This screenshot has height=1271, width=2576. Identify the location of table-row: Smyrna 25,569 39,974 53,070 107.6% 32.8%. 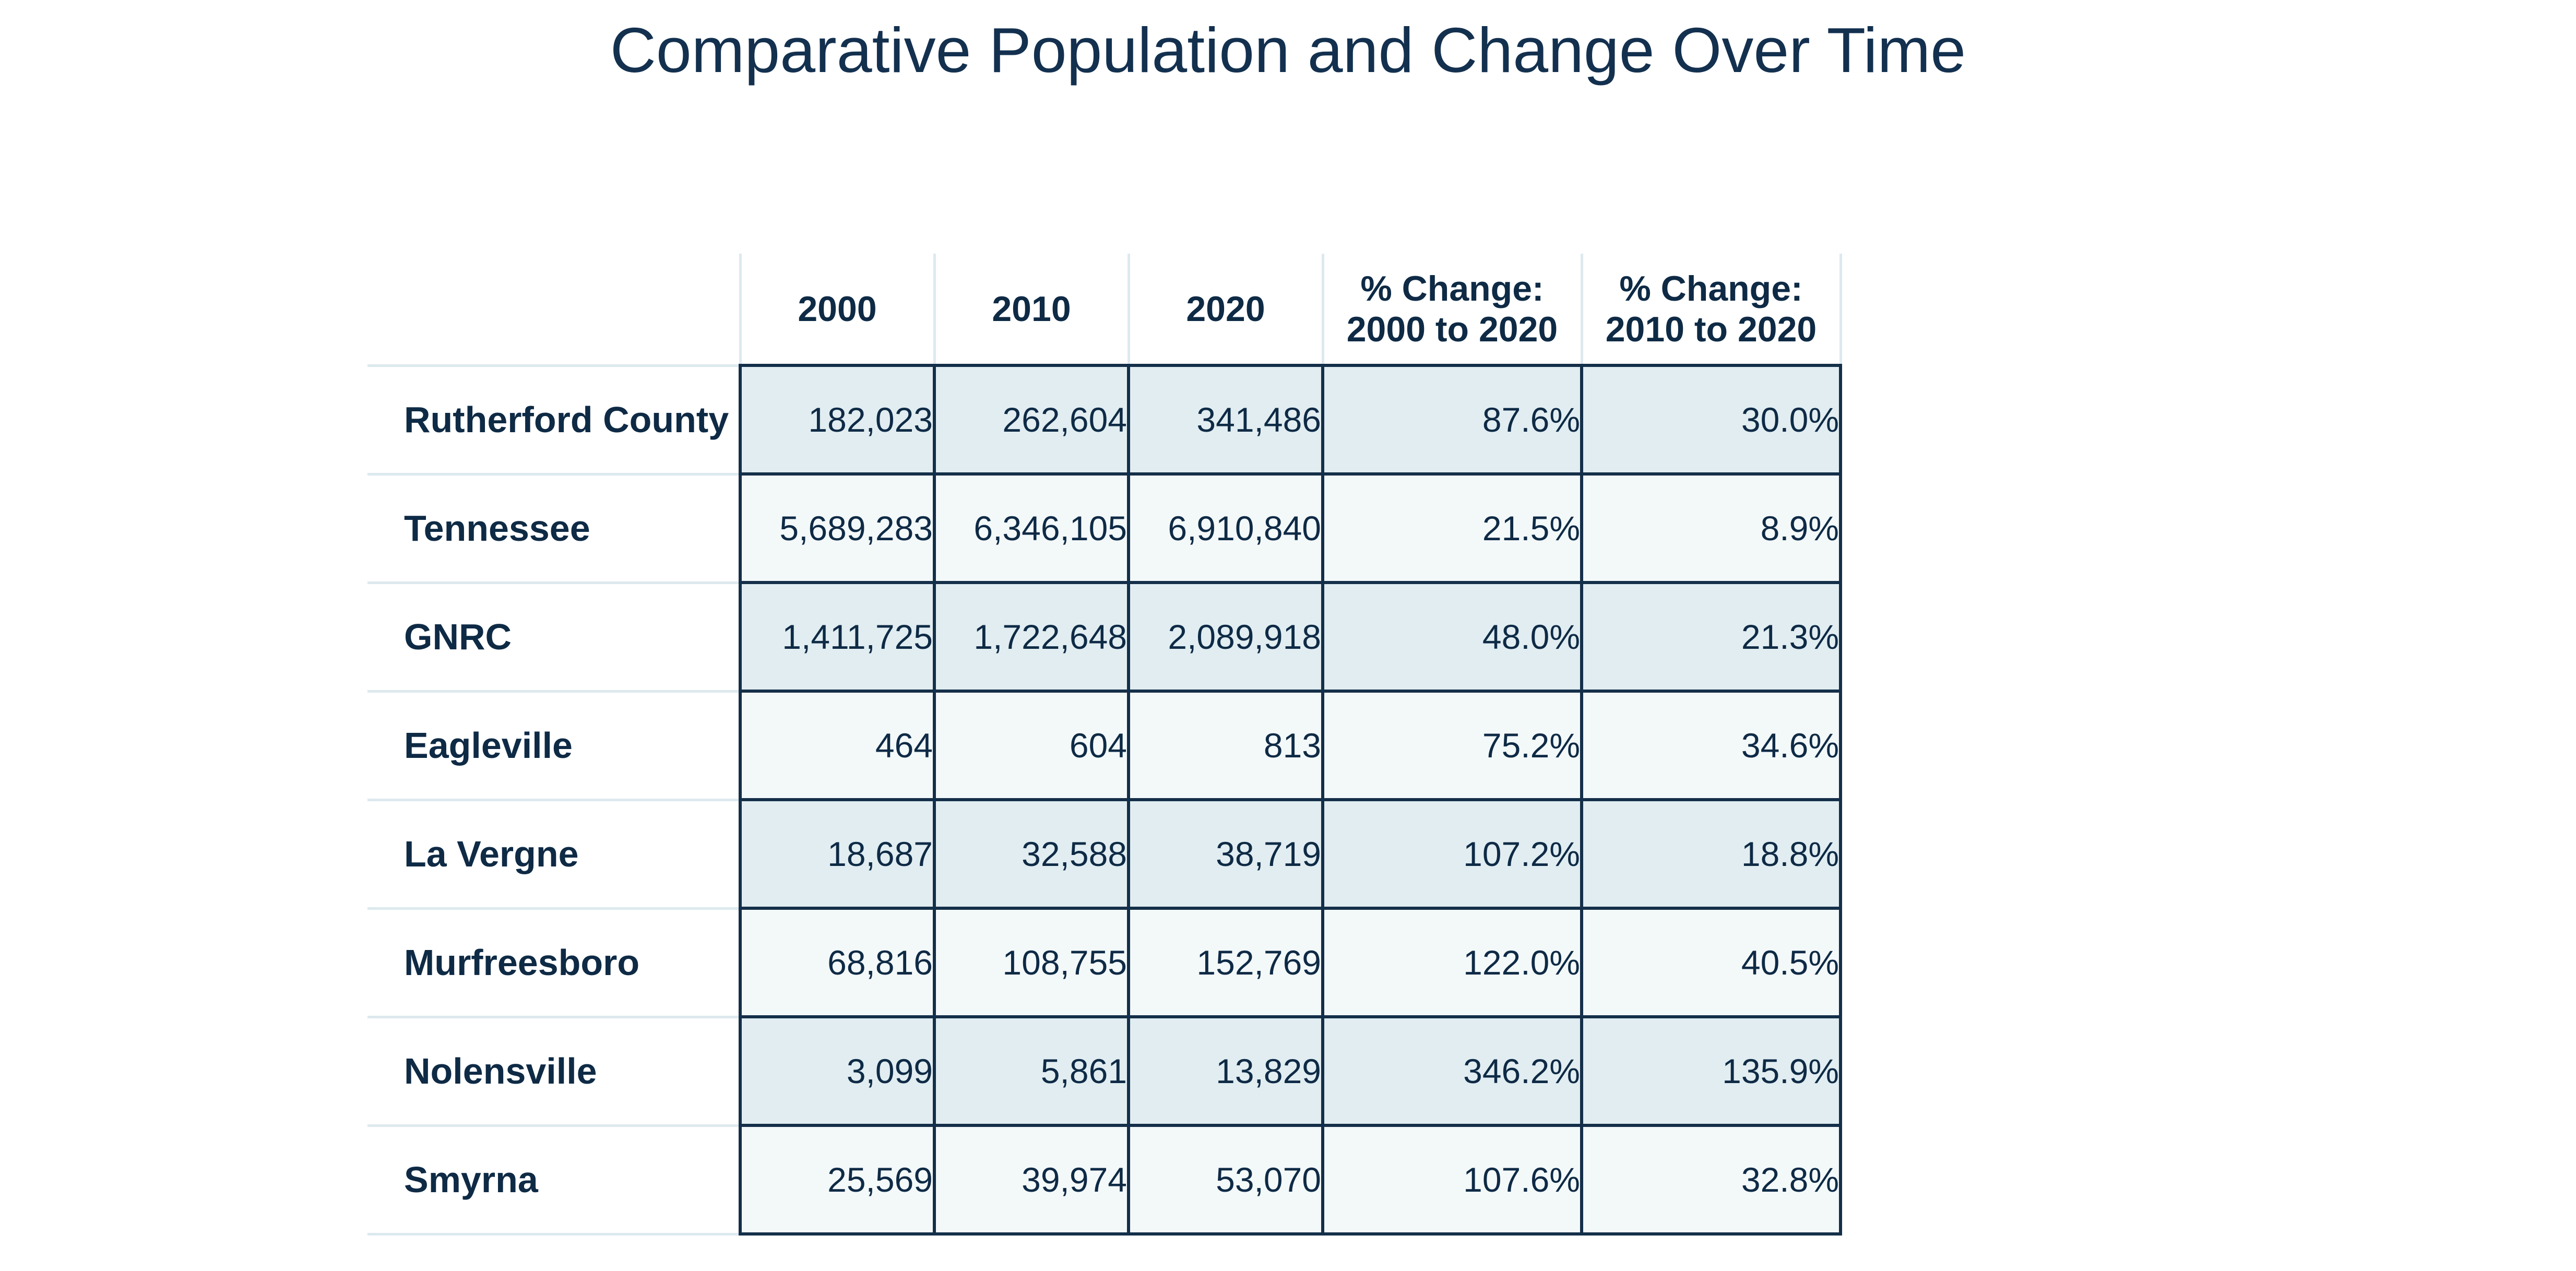
(1104, 1180).